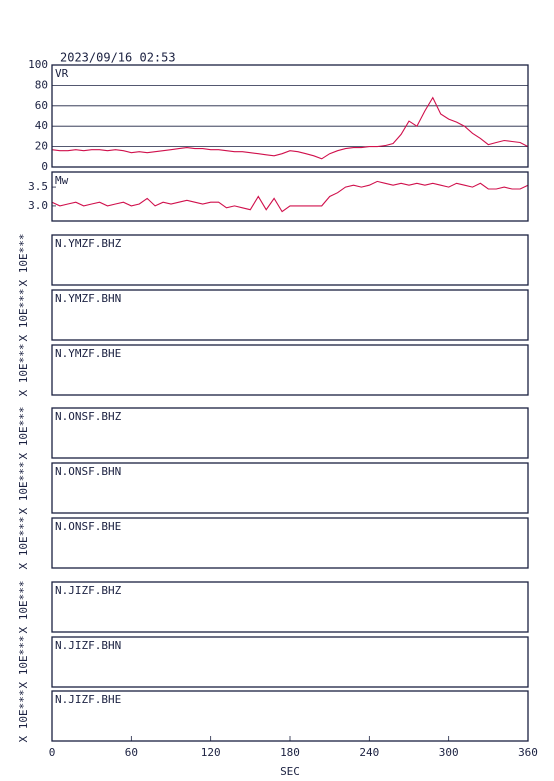  What do you see at coordinates (290, 771) in the screenshot?
I see `x-axis-label: SEC` at bounding box center [290, 771].